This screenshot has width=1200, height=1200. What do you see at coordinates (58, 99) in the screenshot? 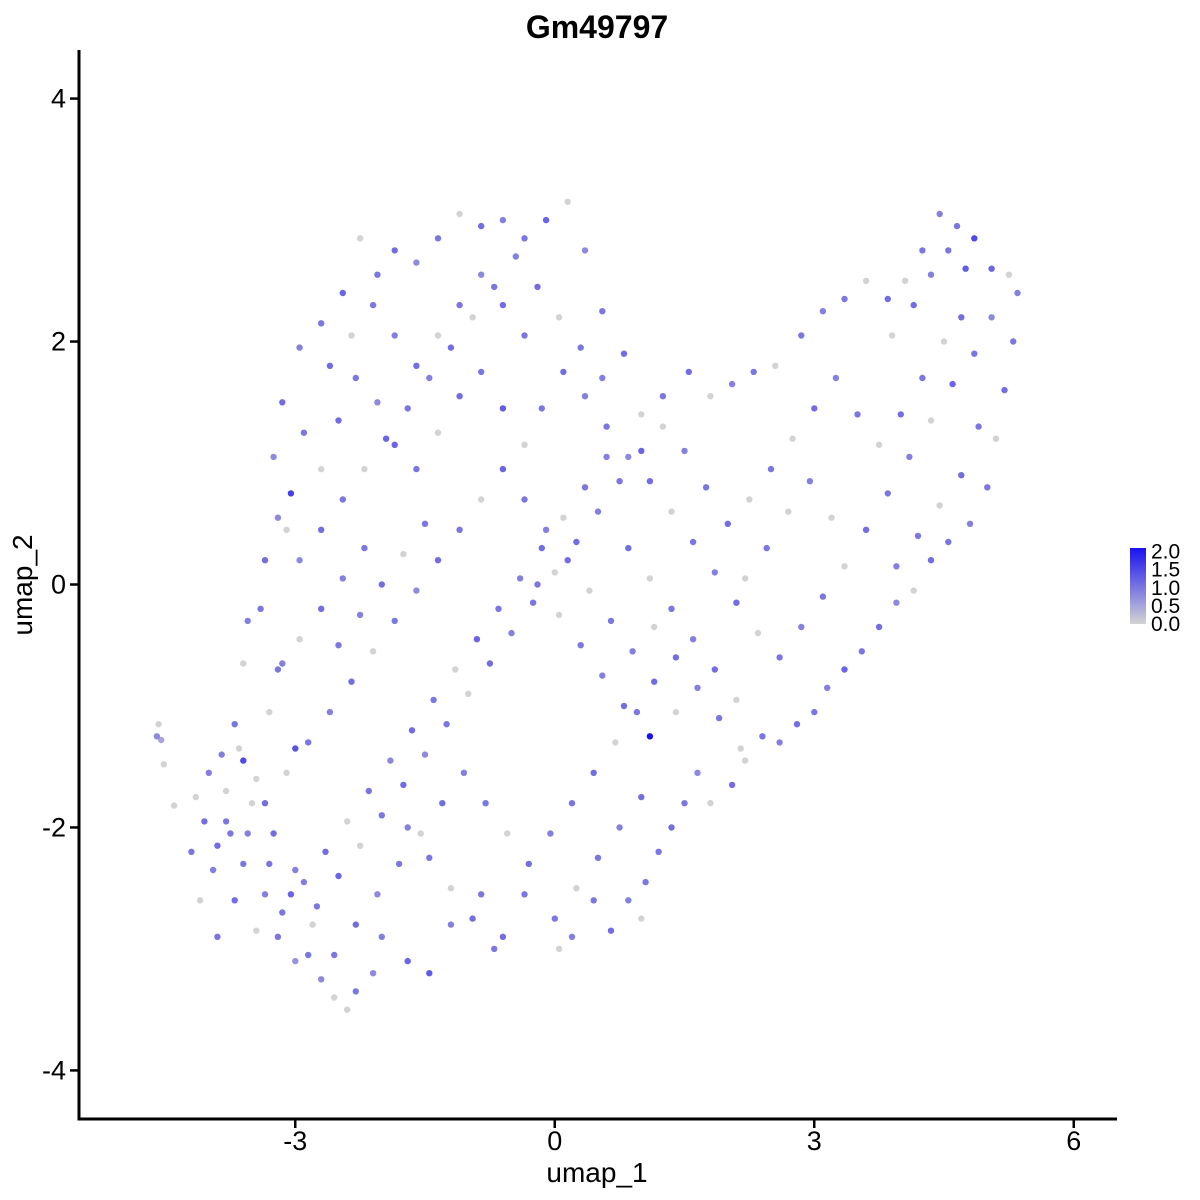
I see `y-tick-label: 4` at bounding box center [58, 99].